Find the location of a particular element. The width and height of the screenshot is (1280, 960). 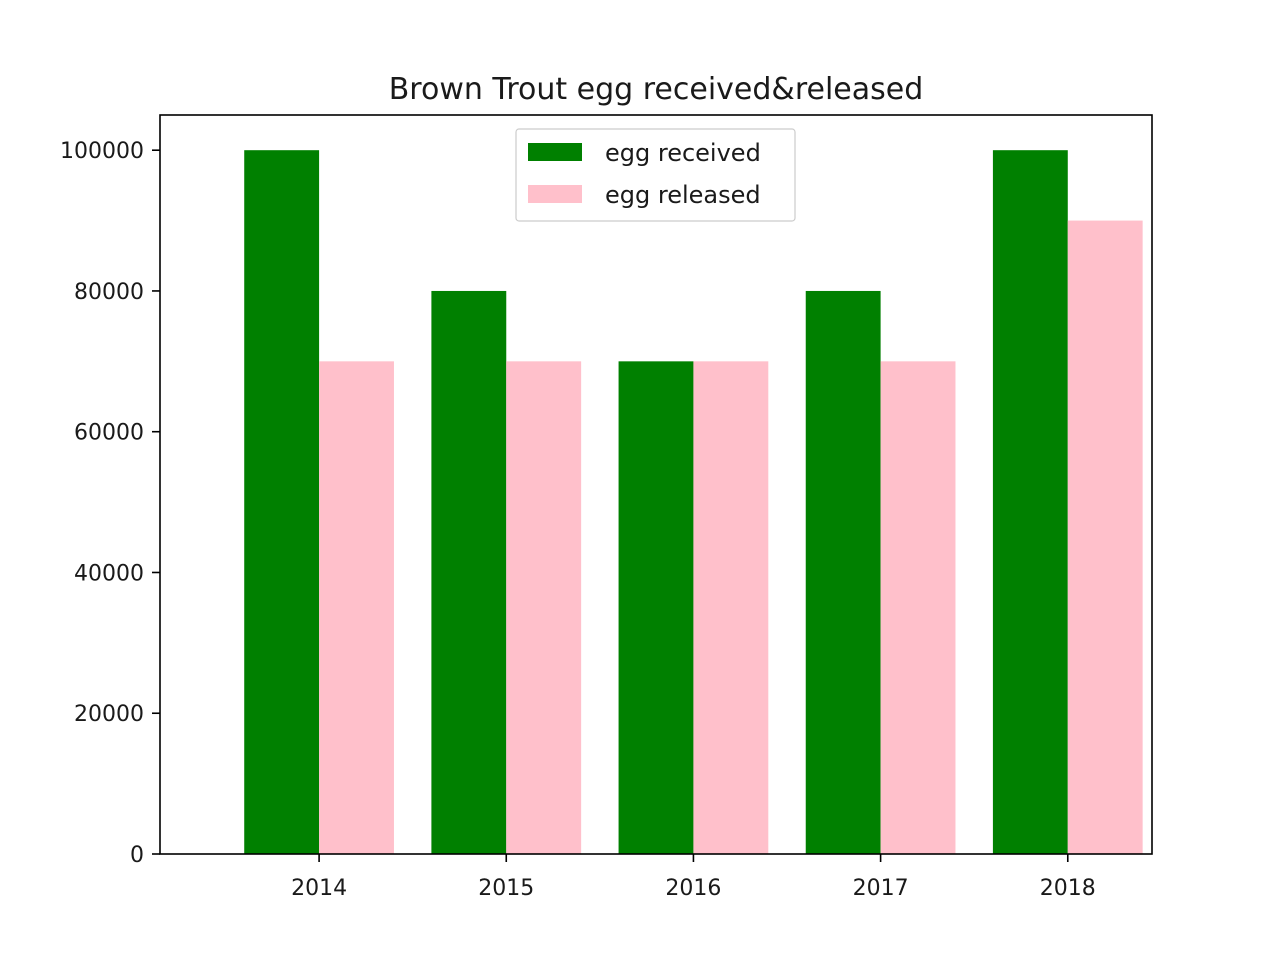

legend-swatch-egg-released is located at coordinates (555, 194).